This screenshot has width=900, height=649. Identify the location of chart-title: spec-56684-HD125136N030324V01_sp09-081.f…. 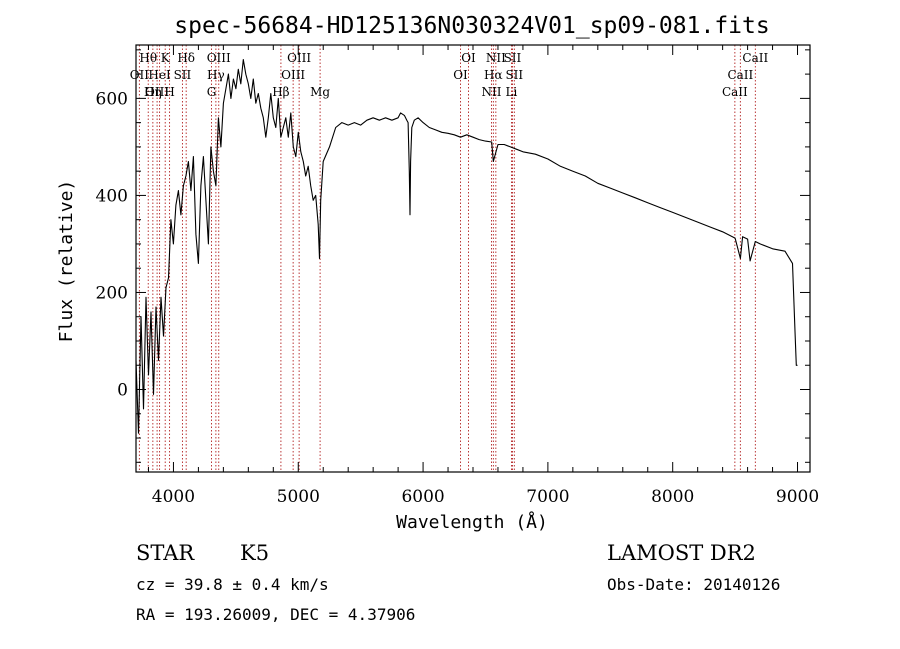
(471, 26).